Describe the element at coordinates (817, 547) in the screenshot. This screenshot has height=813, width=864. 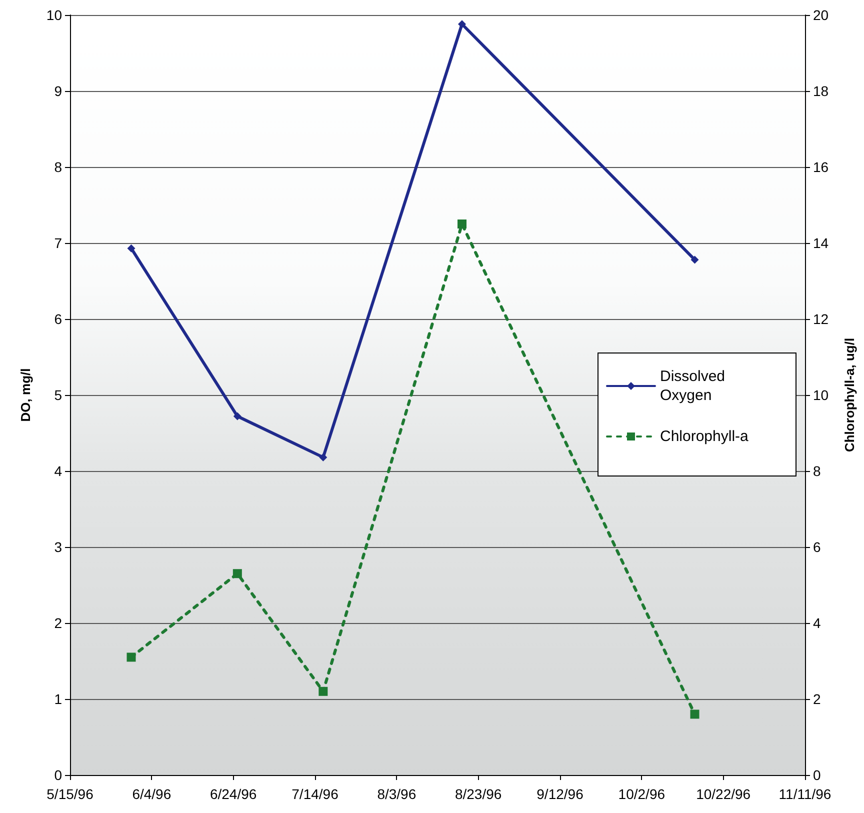
I see `y2-tick-label: 6` at that location.